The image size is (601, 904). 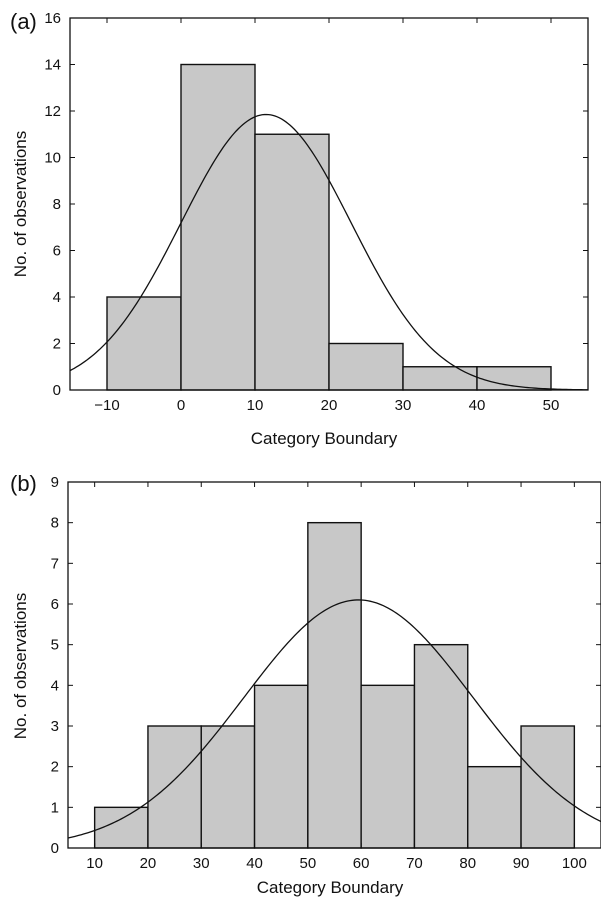 I want to click on y-tick-label: 7, so click(x=55, y=563).